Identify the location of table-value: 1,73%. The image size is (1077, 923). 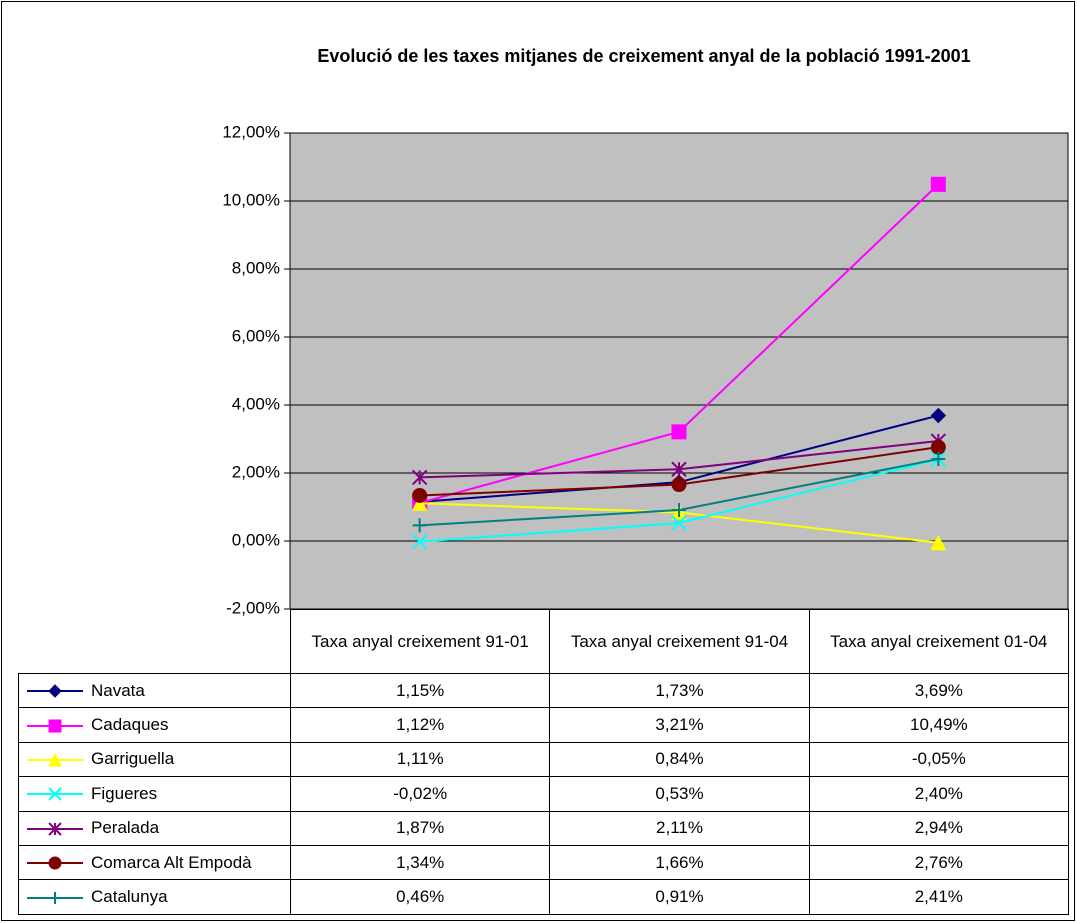
(679, 691).